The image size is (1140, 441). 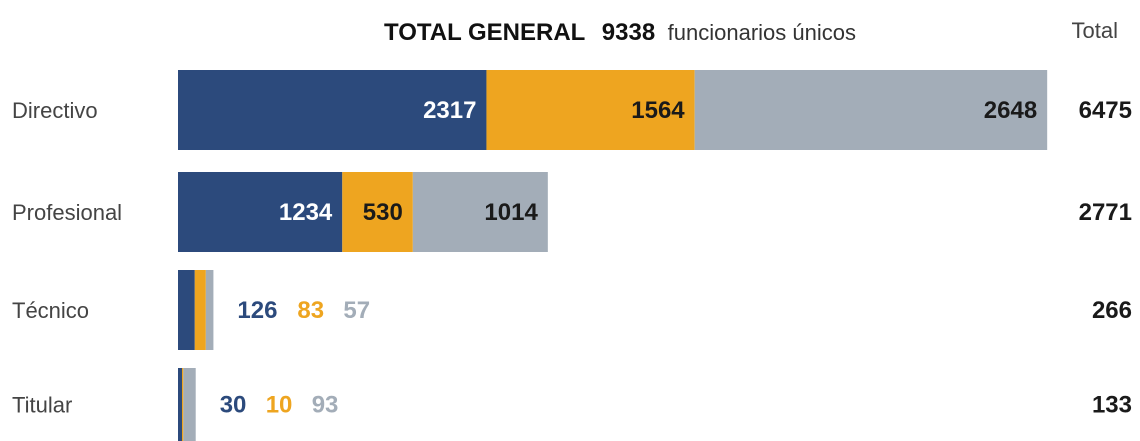 What do you see at coordinates (55, 110) in the screenshot?
I see `category-label: Directivo` at bounding box center [55, 110].